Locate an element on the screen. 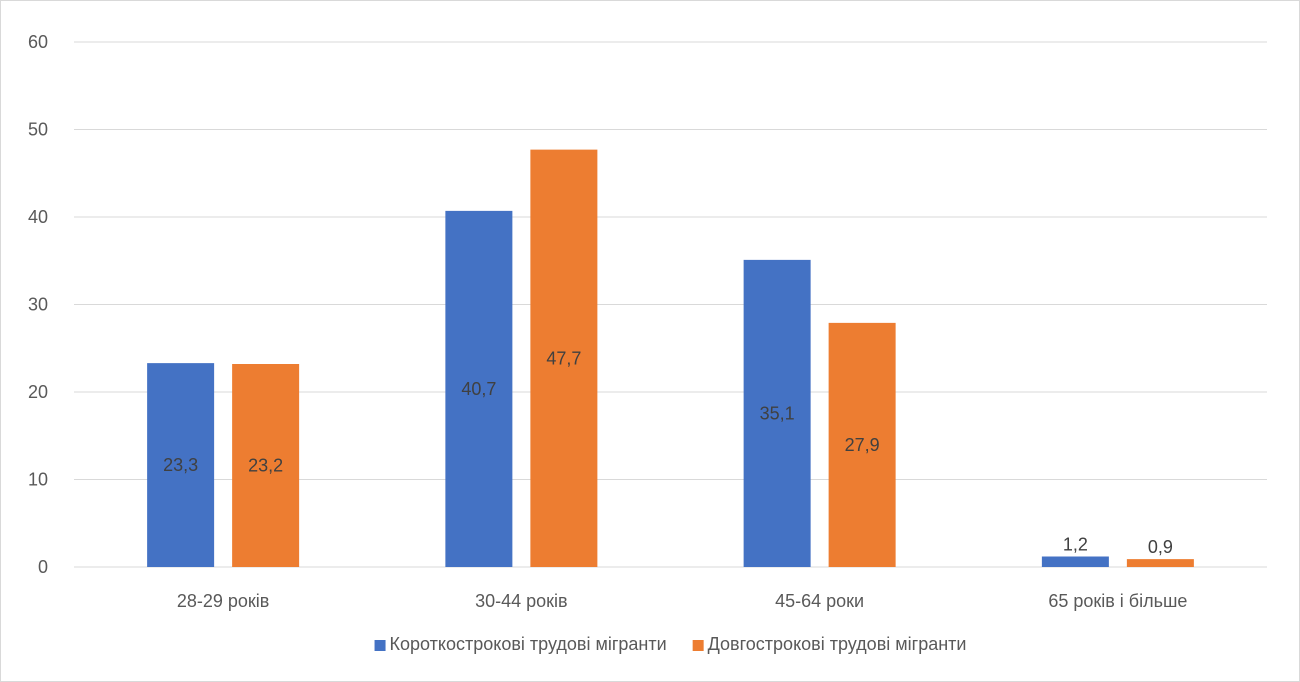 Image resolution: width=1300 pixels, height=682 pixels. data-label: 23,2 is located at coordinates (265, 466).